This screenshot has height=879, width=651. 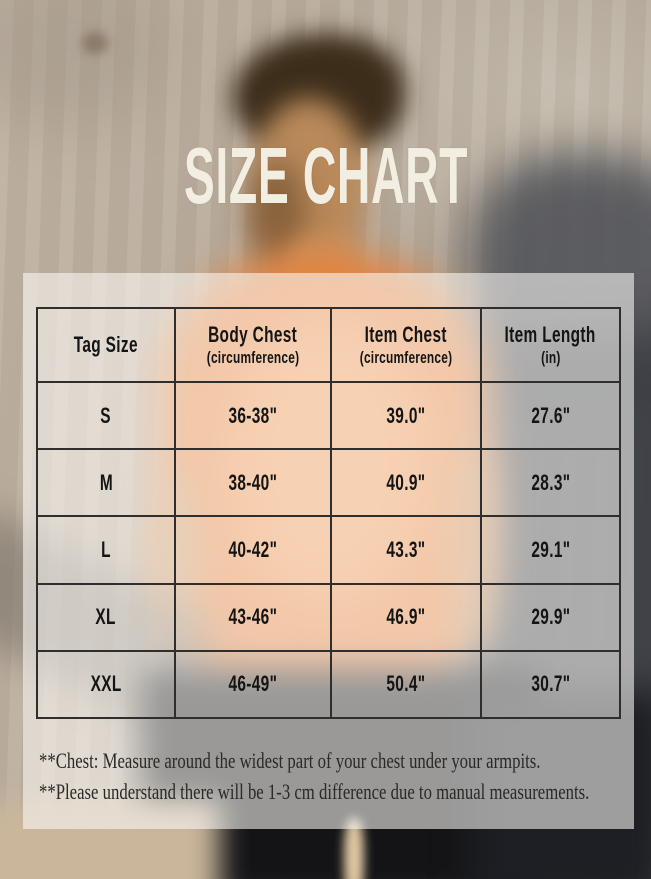 I want to click on light-gap-between-legs, so click(x=354, y=848).